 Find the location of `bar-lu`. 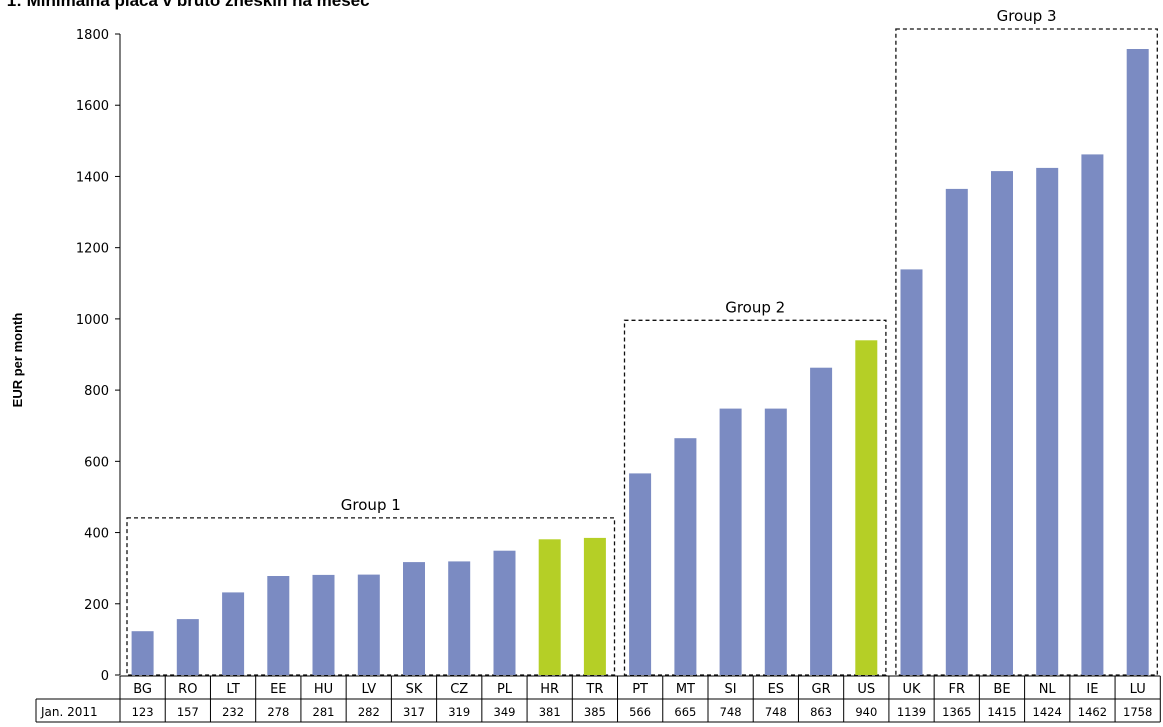

bar-lu is located at coordinates (1137, 362).